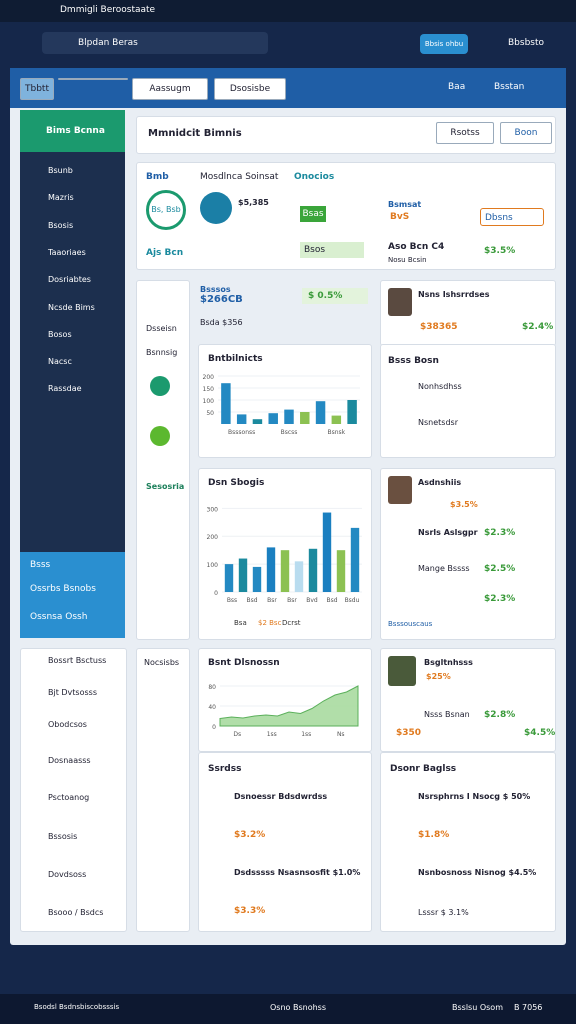  Describe the element at coordinates (77, 660) in the screenshot. I see `menu-item: Bossrt Bsctuss` at that location.